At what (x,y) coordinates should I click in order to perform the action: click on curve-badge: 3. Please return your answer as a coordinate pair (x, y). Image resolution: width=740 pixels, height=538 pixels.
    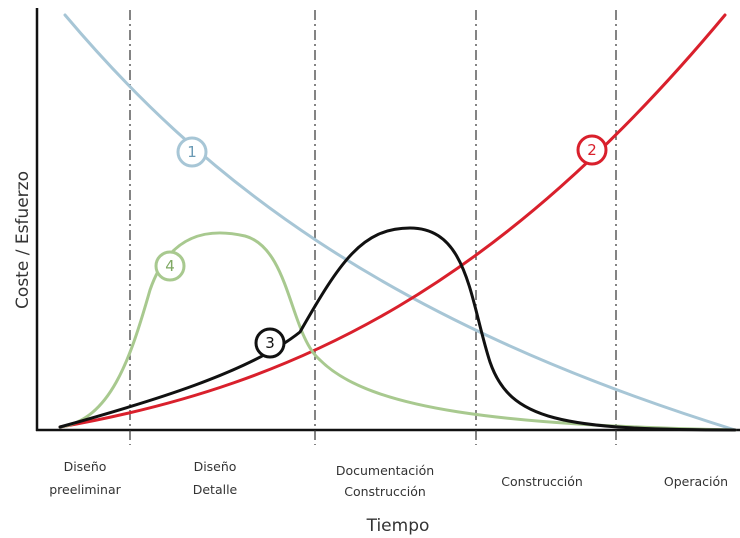
    Looking at the image, I should click on (270, 343).